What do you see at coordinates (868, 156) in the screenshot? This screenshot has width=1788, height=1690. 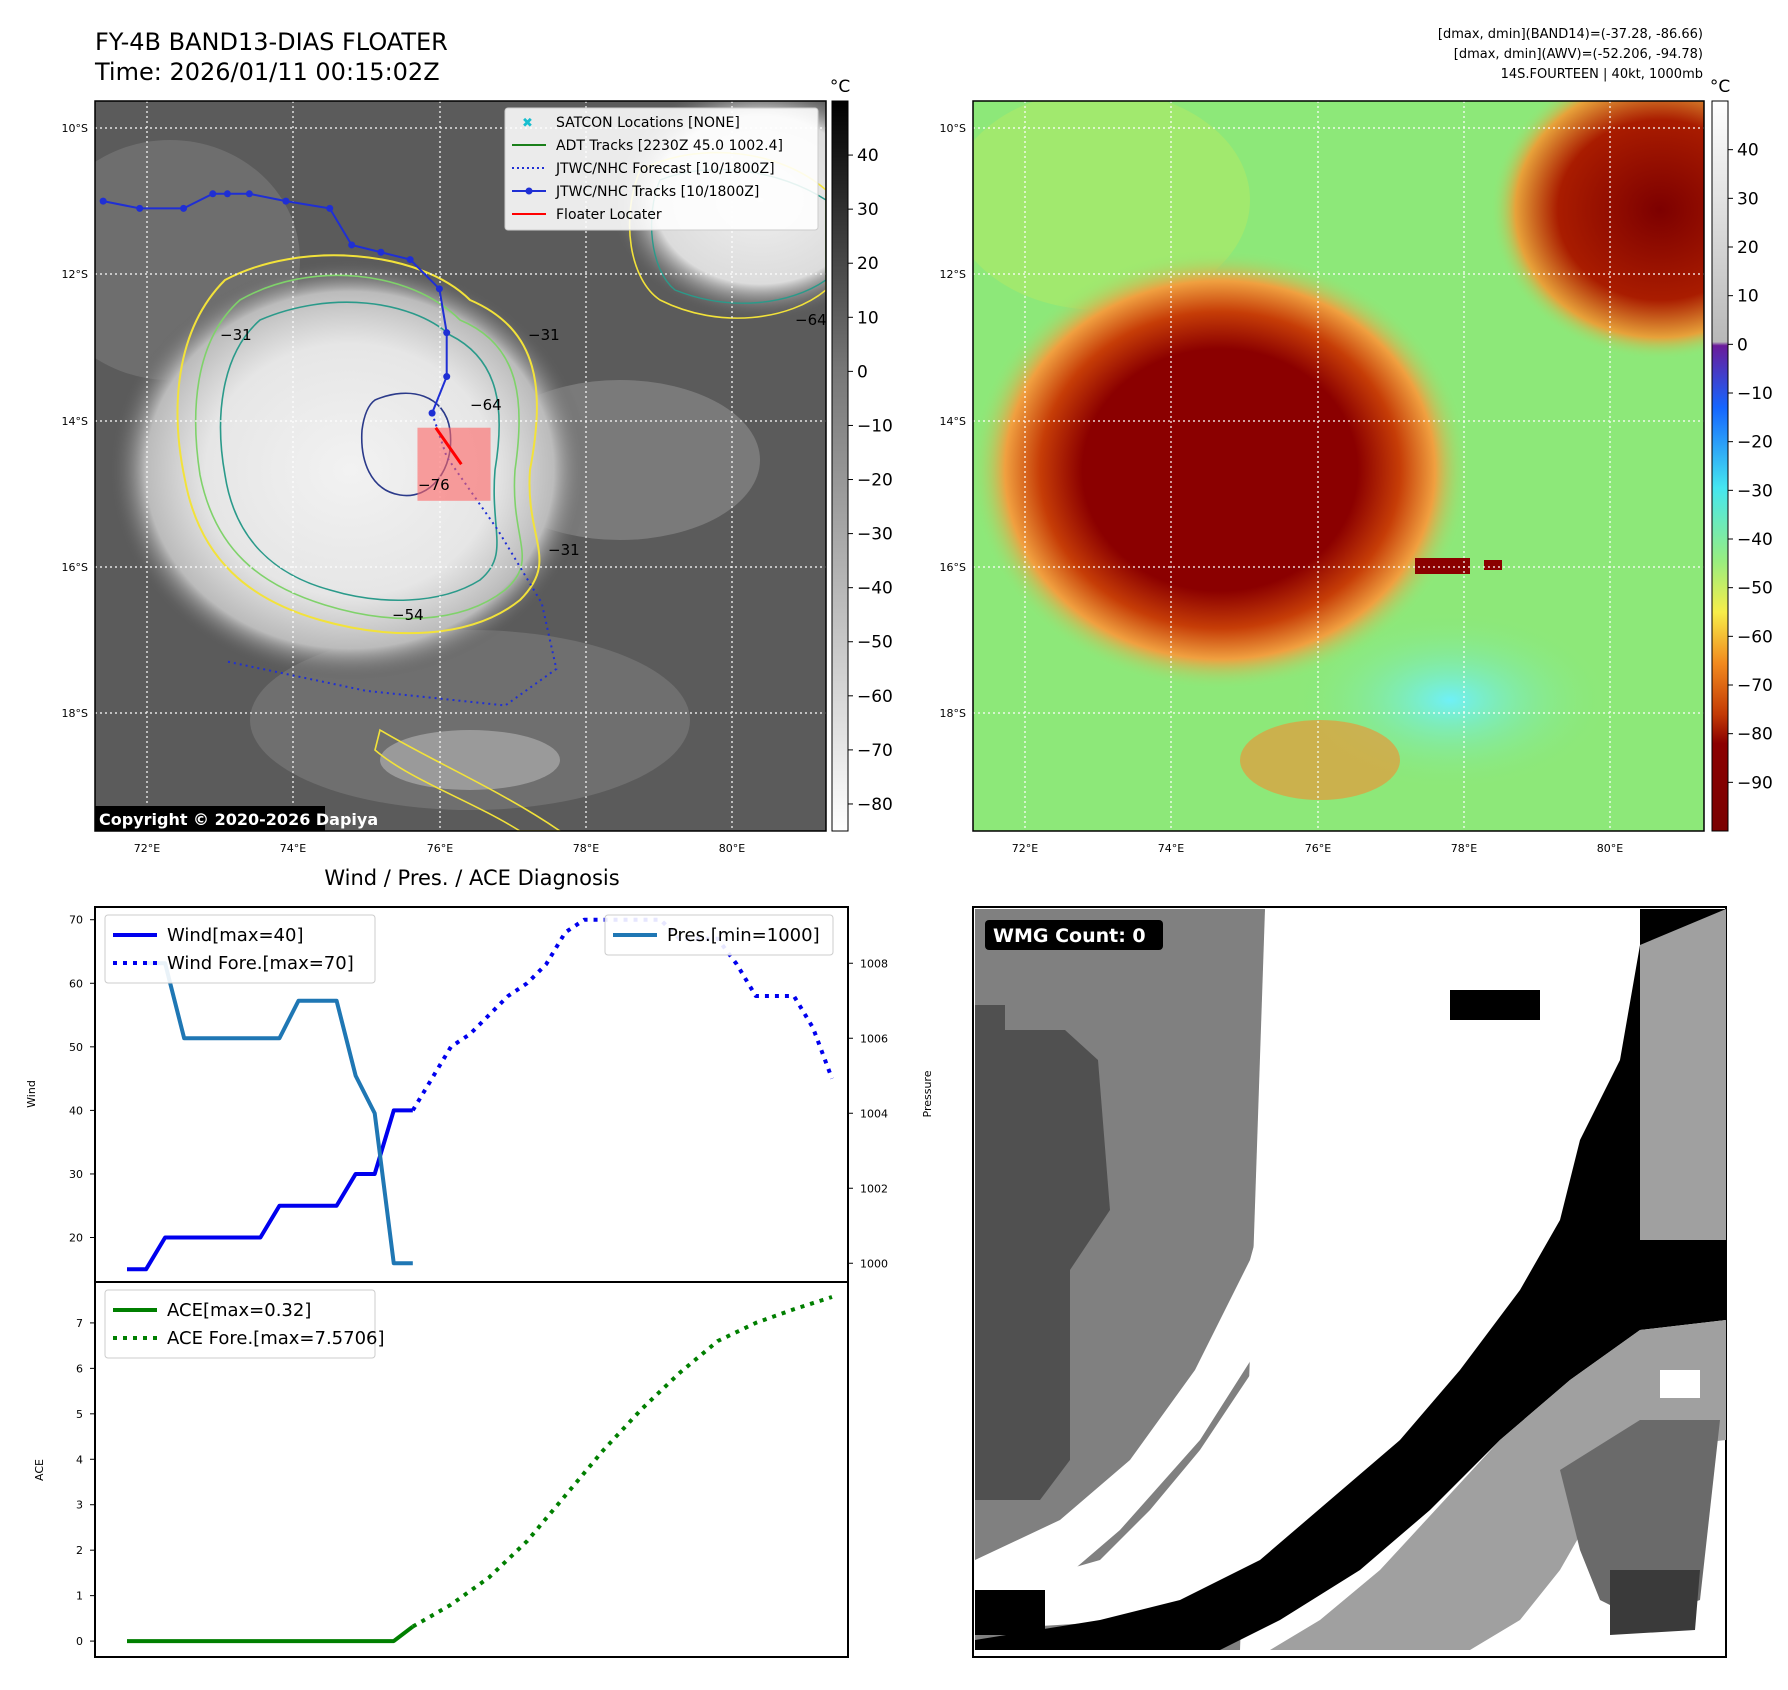 I see `colorbar-tick-label: 40` at bounding box center [868, 156].